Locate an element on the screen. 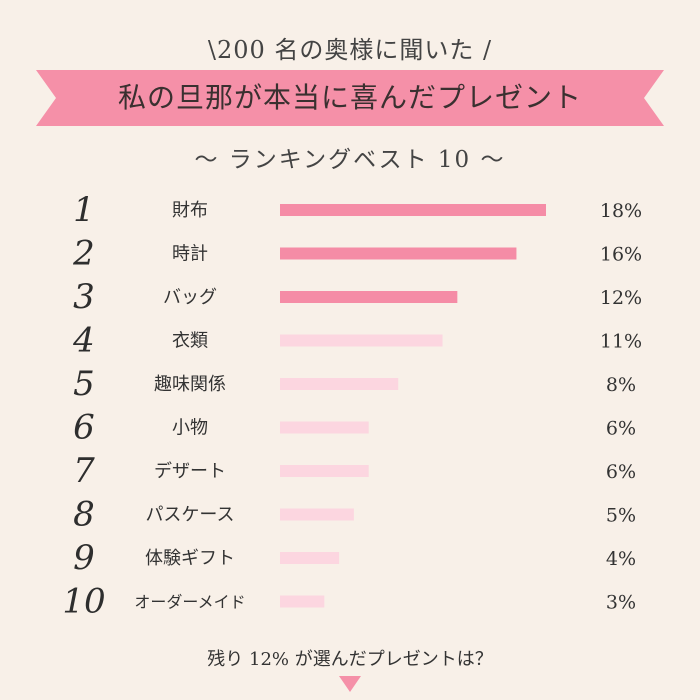 The height and width of the screenshot is (700, 700). category-label: 衣類 is located at coordinates (190, 341).